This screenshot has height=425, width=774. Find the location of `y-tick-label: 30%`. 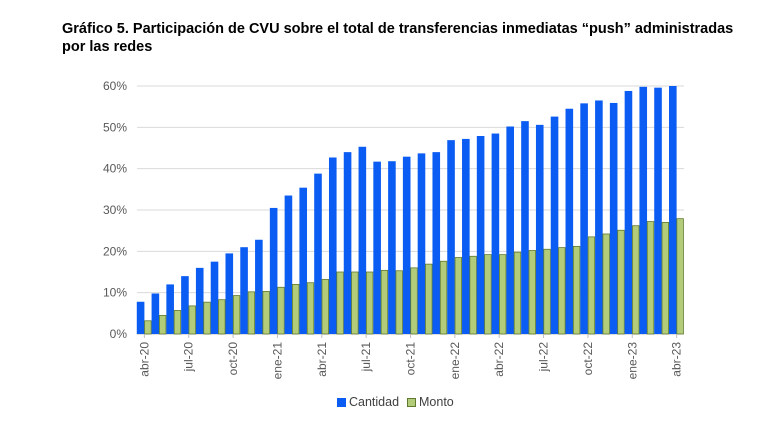

y-tick-label: 30% is located at coordinates (115, 210).